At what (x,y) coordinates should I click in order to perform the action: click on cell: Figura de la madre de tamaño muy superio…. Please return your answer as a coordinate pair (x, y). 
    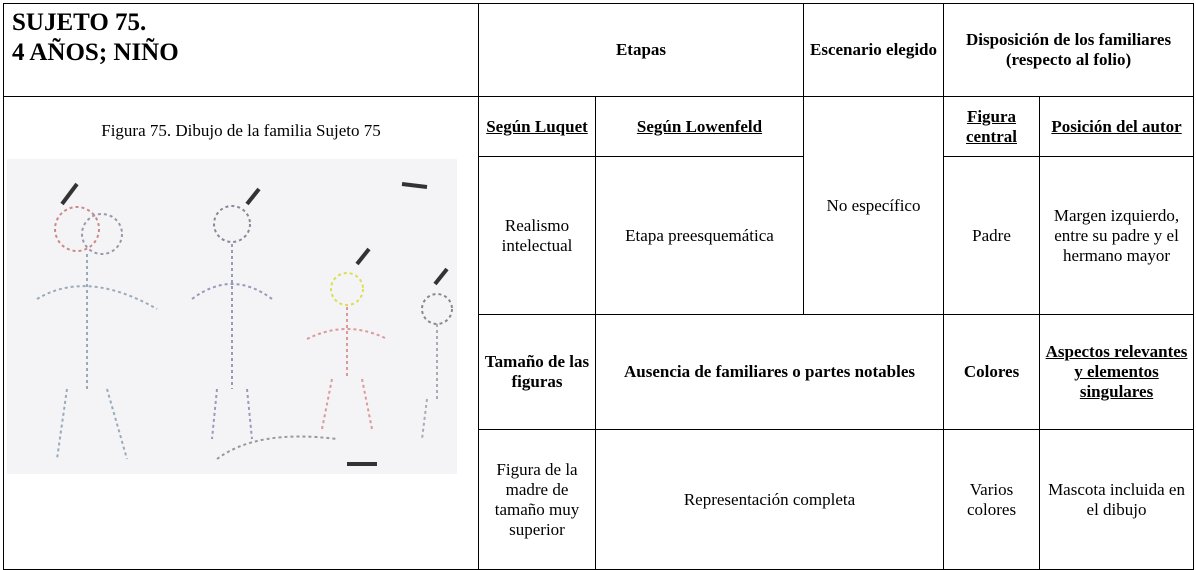
    Looking at the image, I should click on (537, 499).